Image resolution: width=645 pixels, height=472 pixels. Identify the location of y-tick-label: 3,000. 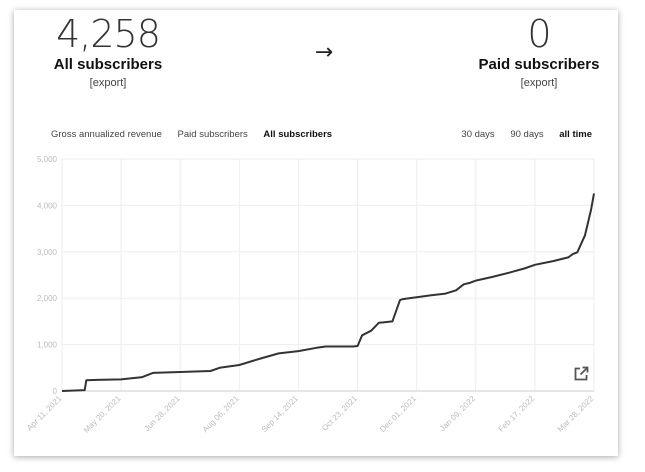
(47, 252).